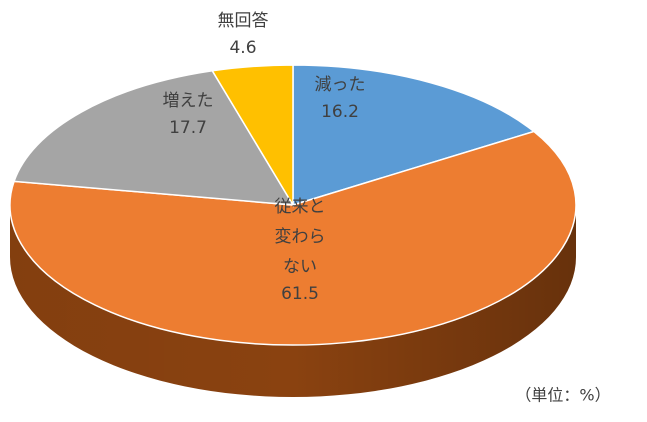  I want to click on slice-label: 増えた, so click(188, 101).